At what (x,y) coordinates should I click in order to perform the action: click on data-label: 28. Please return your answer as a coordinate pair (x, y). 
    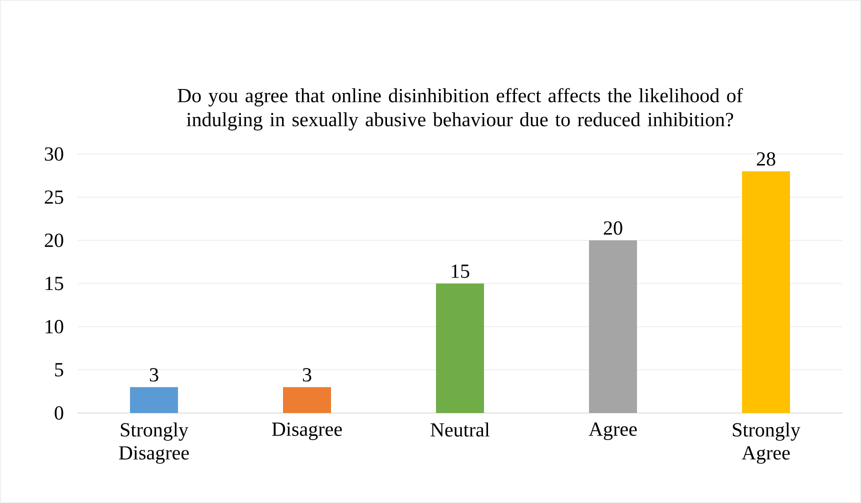
    Looking at the image, I should click on (766, 159).